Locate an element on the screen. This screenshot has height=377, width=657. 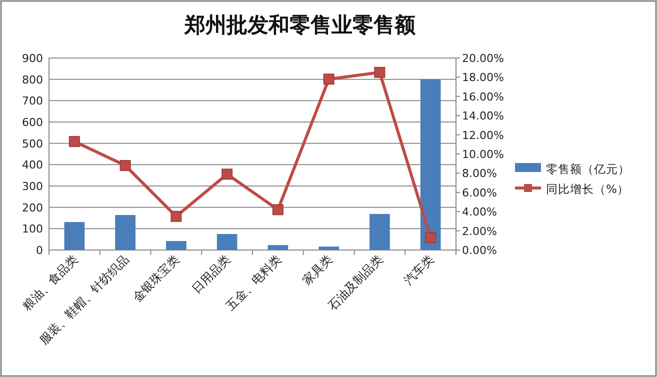
x-tick-label: 汽车类 is located at coordinates (419, 270).